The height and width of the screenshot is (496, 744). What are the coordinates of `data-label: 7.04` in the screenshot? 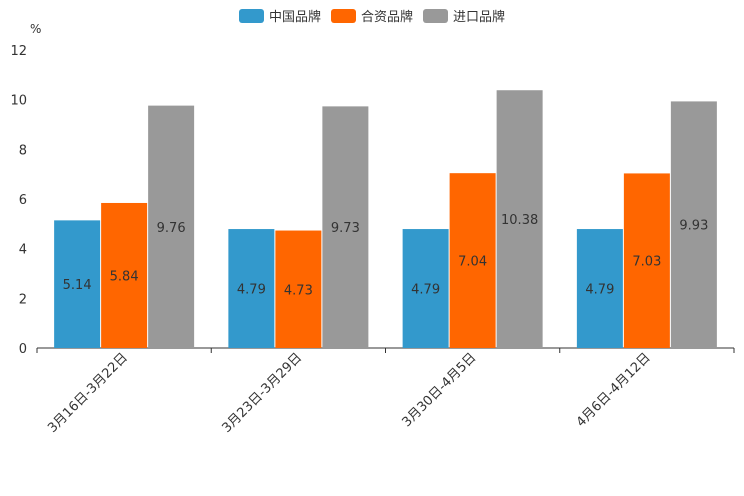 It's located at (472, 262).